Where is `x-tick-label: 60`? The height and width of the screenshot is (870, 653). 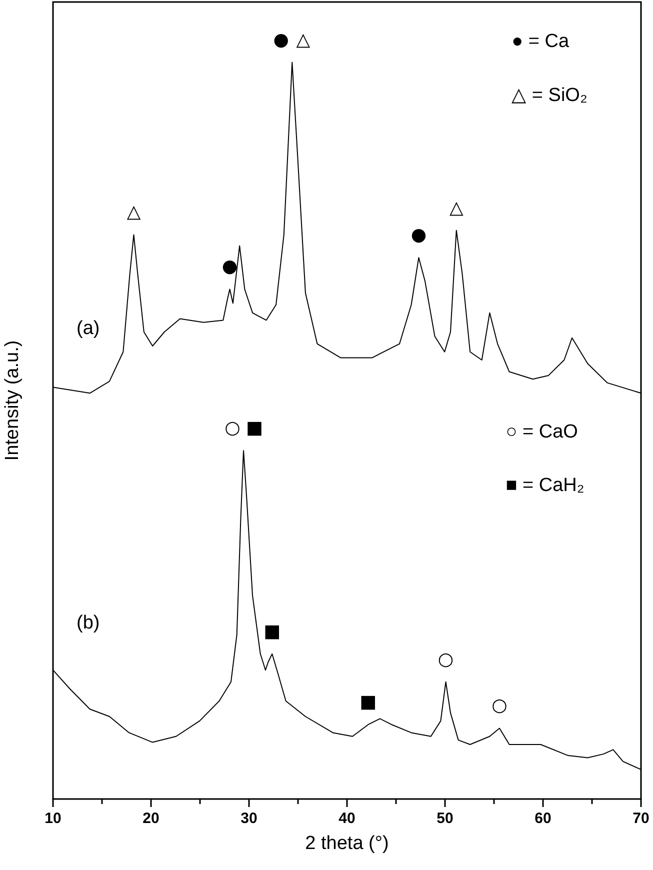 x-tick-label: 60 is located at coordinates (543, 818).